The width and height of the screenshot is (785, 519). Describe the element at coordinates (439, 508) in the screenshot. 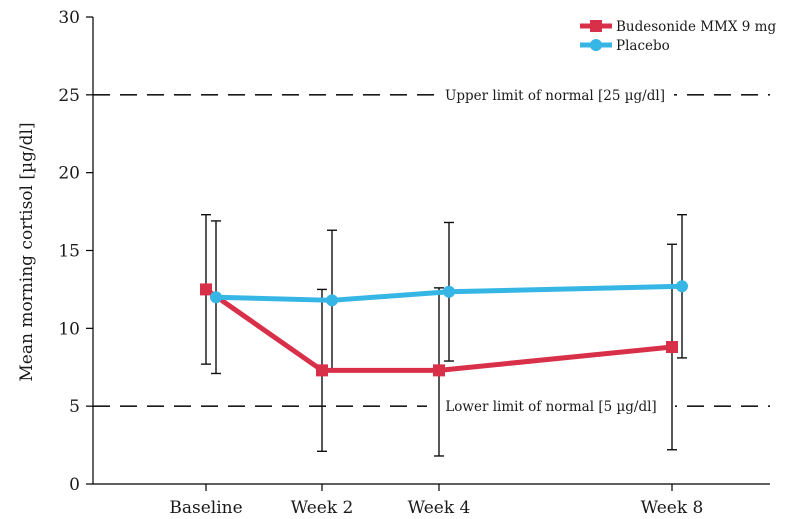

I see `x-tick-label: Week 4` at that location.